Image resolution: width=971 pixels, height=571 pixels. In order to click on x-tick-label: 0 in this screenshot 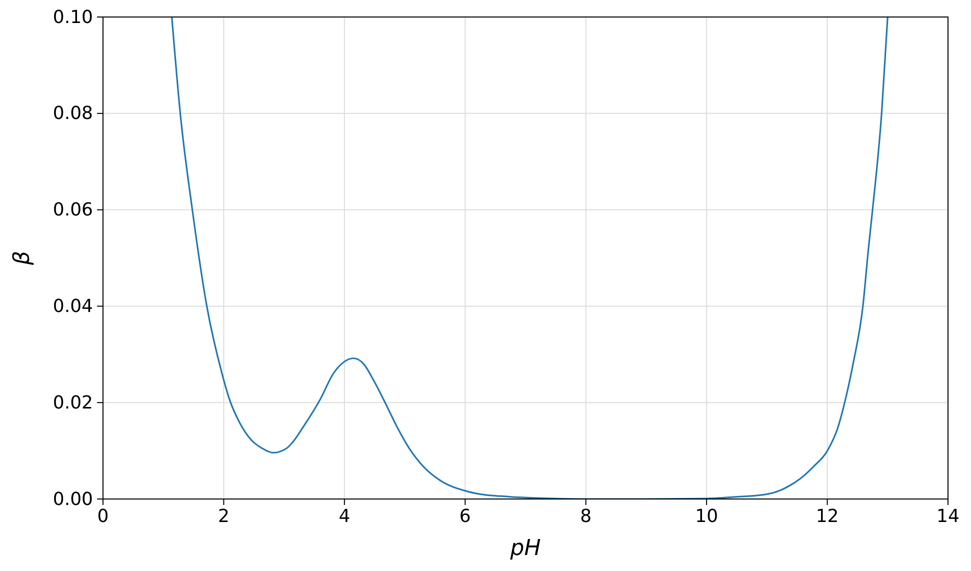, I will do `click(103, 516)`.